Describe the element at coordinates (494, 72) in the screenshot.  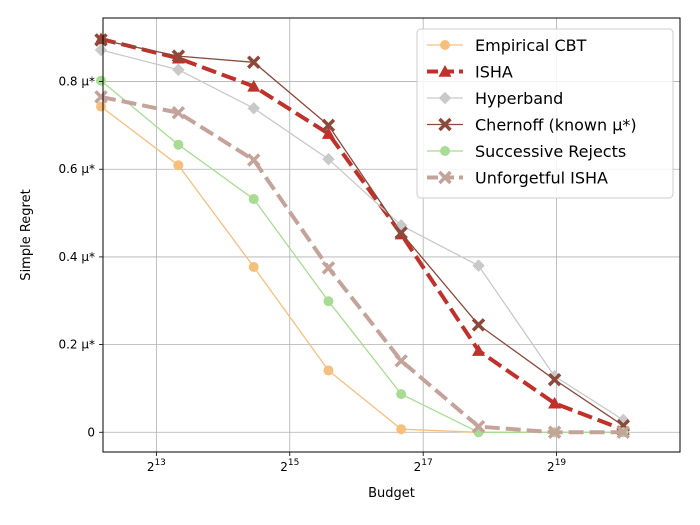
I see `legend-label: ISHA` at that location.